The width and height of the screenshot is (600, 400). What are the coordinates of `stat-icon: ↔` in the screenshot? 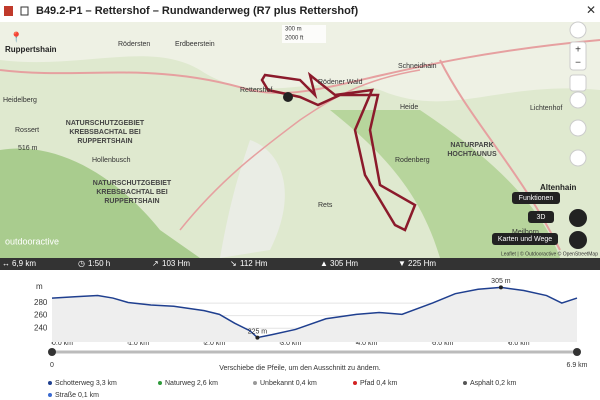 It's located at (6, 263).